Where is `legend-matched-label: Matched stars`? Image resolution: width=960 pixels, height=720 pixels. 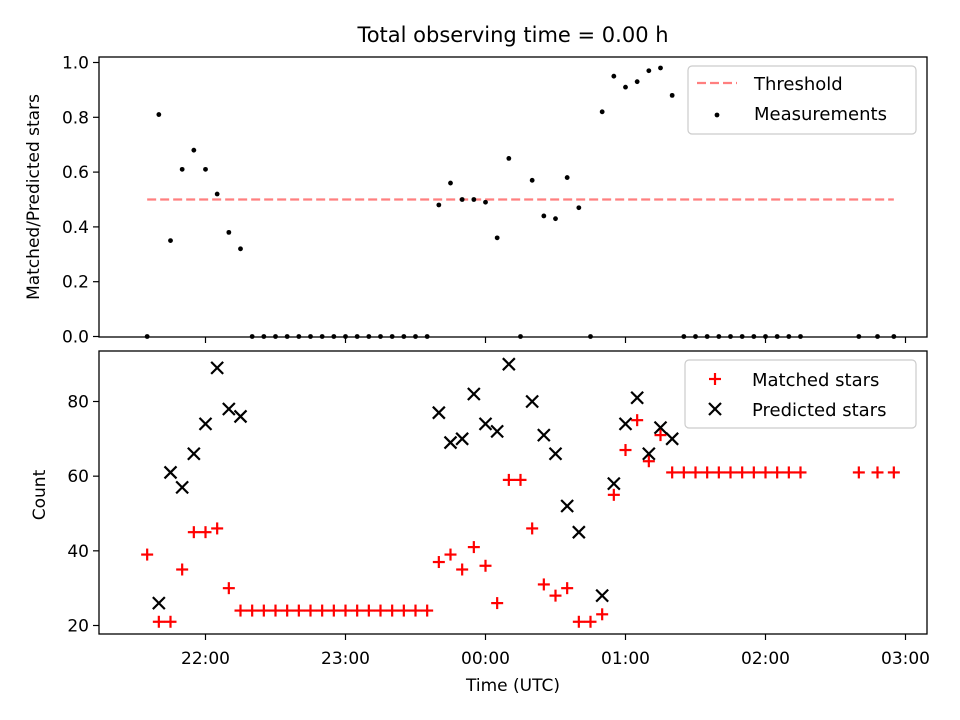 legend-matched-label: Matched stars is located at coordinates (815, 380).